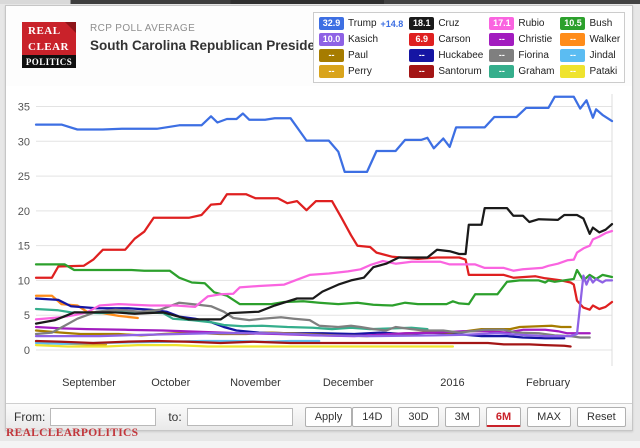 The image size is (640, 448). What do you see at coordinates (548, 383) in the screenshot?
I see `x-axis-label: February` at bounding box center [548, 383].